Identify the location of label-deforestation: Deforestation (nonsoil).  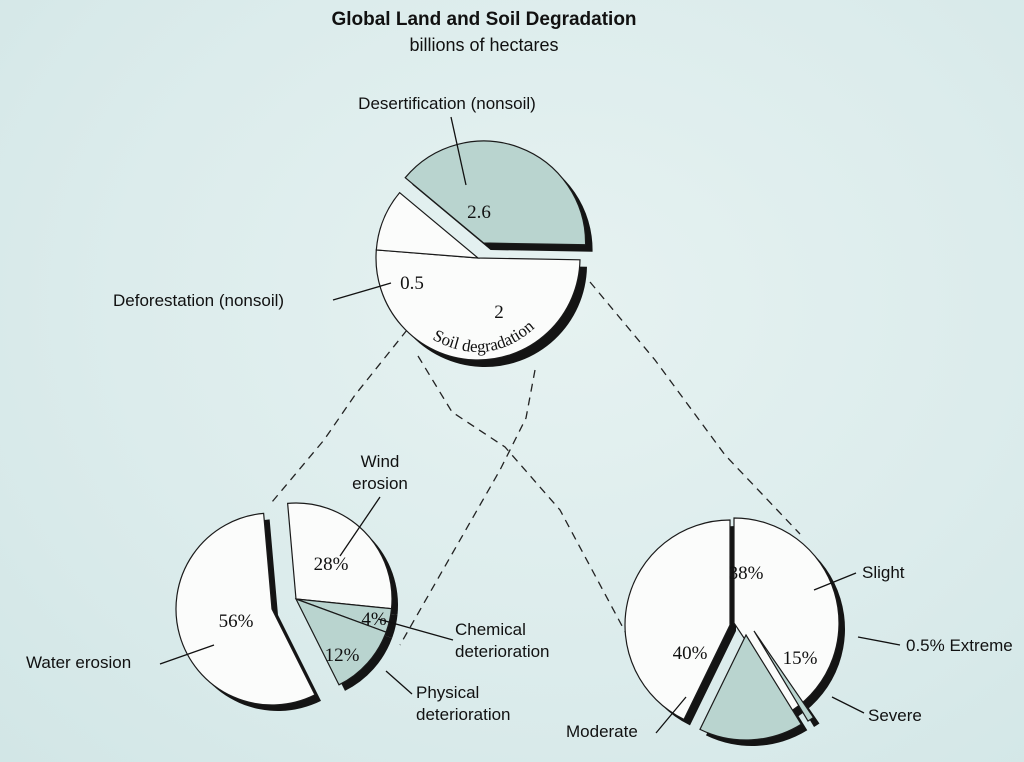
(252, 296).